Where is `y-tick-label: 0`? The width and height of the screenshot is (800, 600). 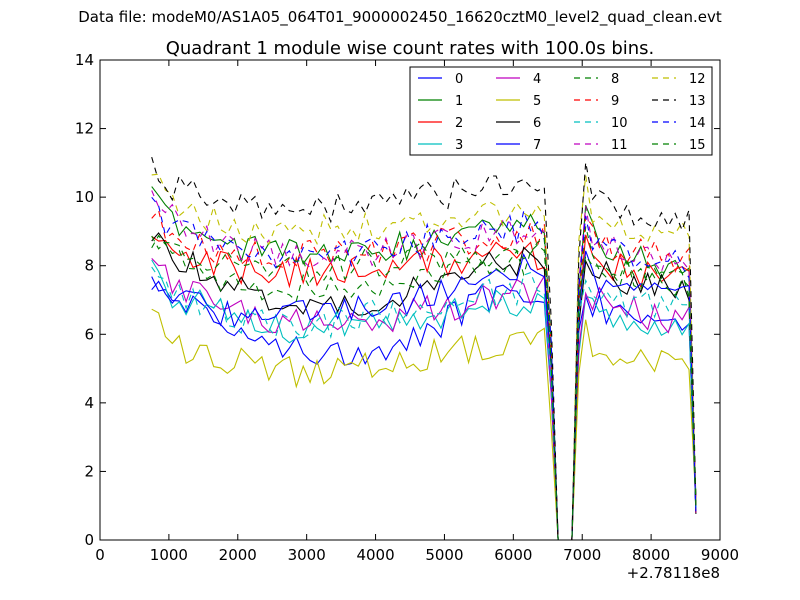
y-tick-label: 0 is located at coordinates (89, 540).